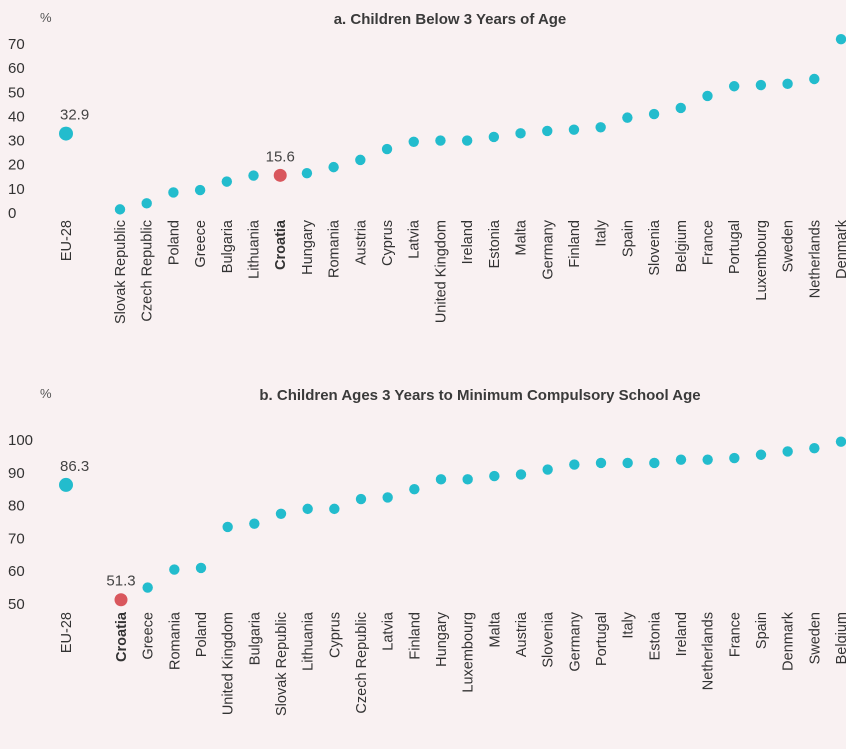  I want to click on panel-b-point-belgium, so click(840, 441).